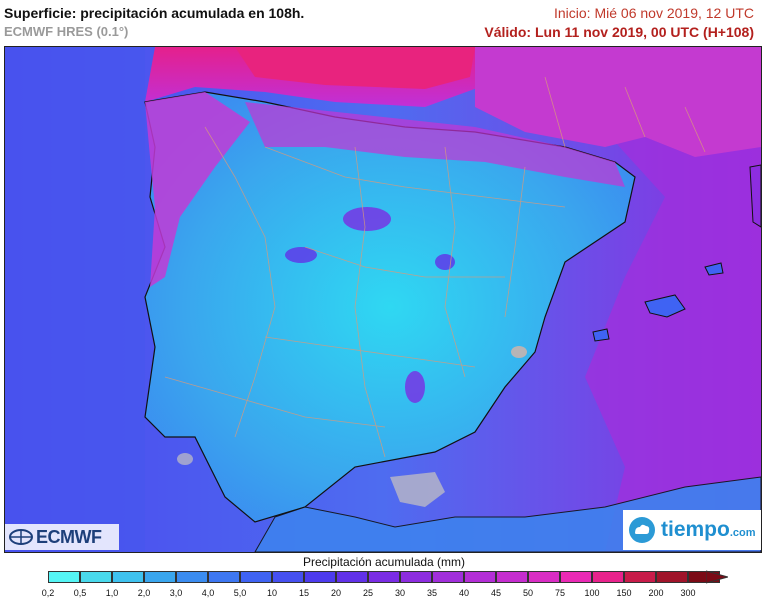 This screenshot has height=599, width=768. I want to click on legend-title: Precipitación acumulada (mm), so click(384, 562).